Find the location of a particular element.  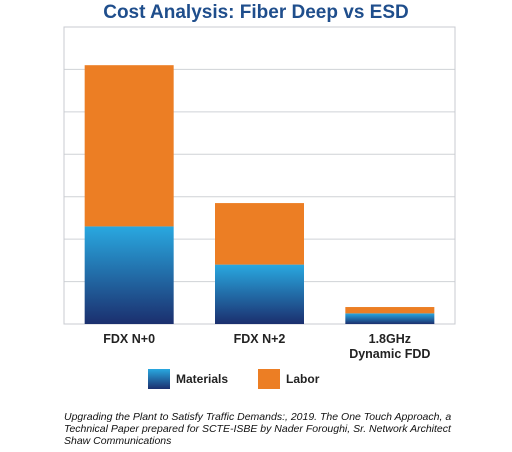

x-tick-label: FDX N+2 is located at coordinates (259, 339).